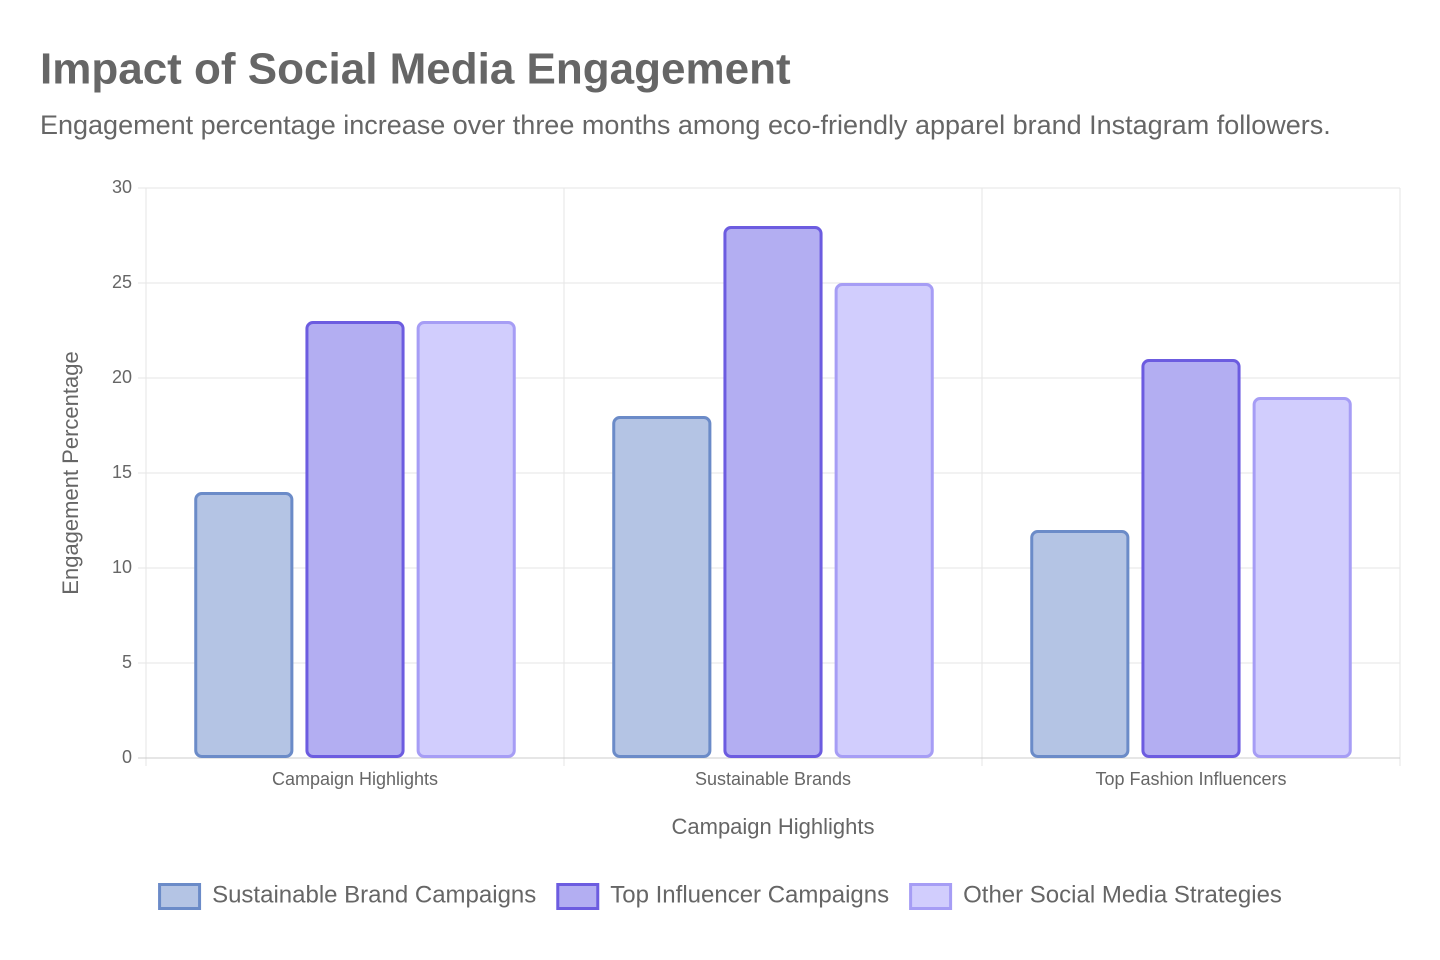 This screenshot has width=1440, height=960. Describe the element at coordinates (122, 472) in the screenshot. I see `y-tick-label: 15` at that location.